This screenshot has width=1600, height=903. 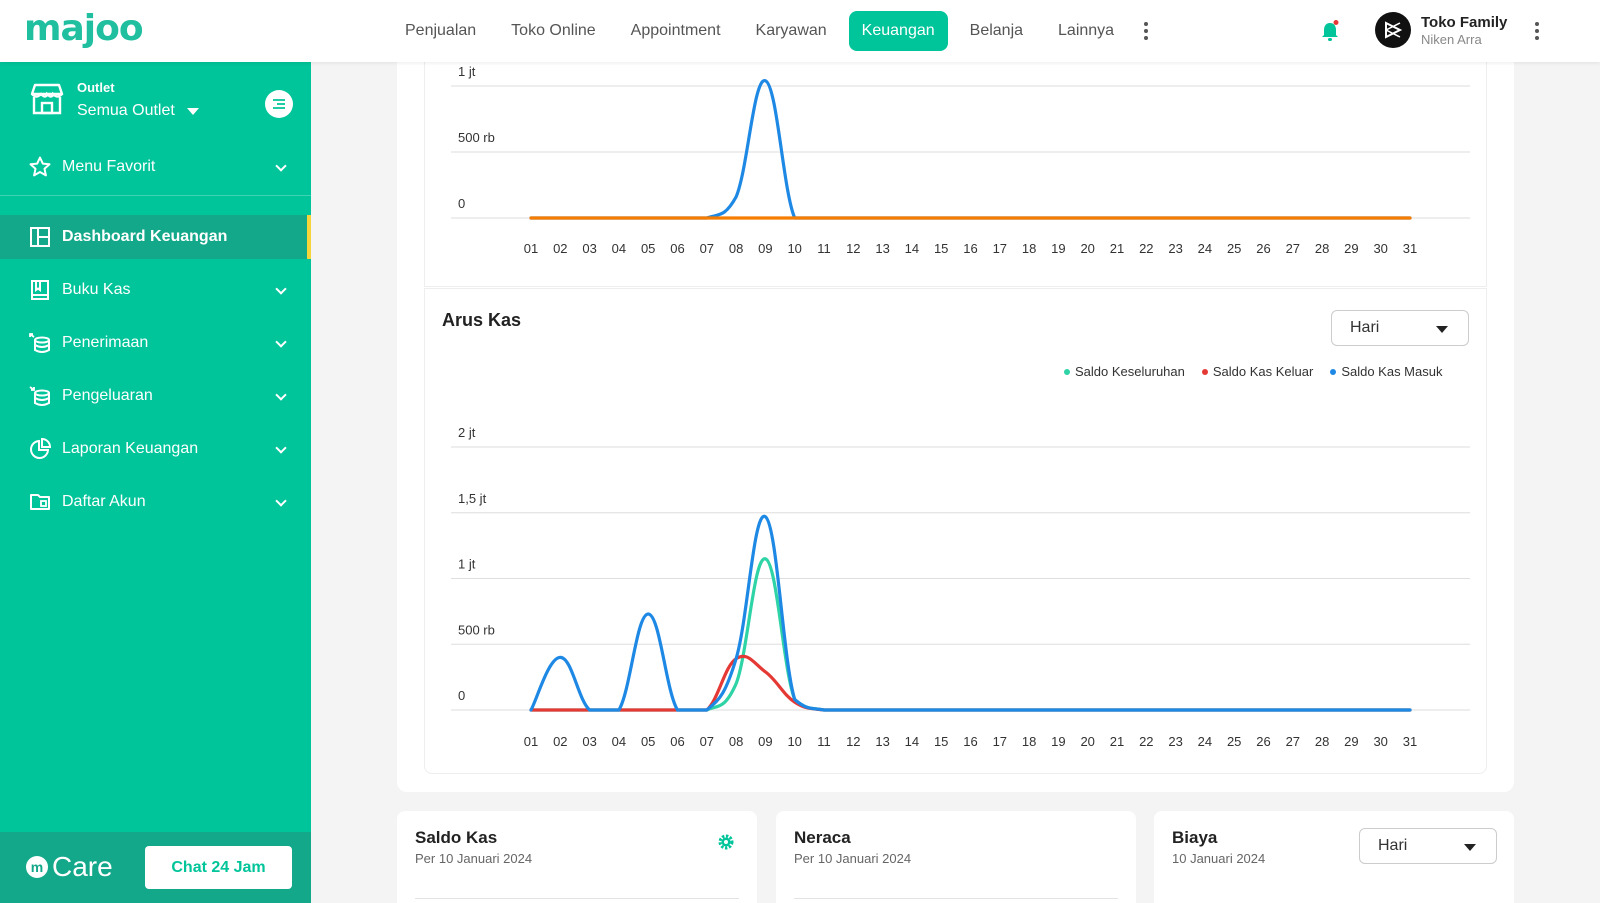 I want to click on majoo-logo: majoo, so click(x=84, y=28).